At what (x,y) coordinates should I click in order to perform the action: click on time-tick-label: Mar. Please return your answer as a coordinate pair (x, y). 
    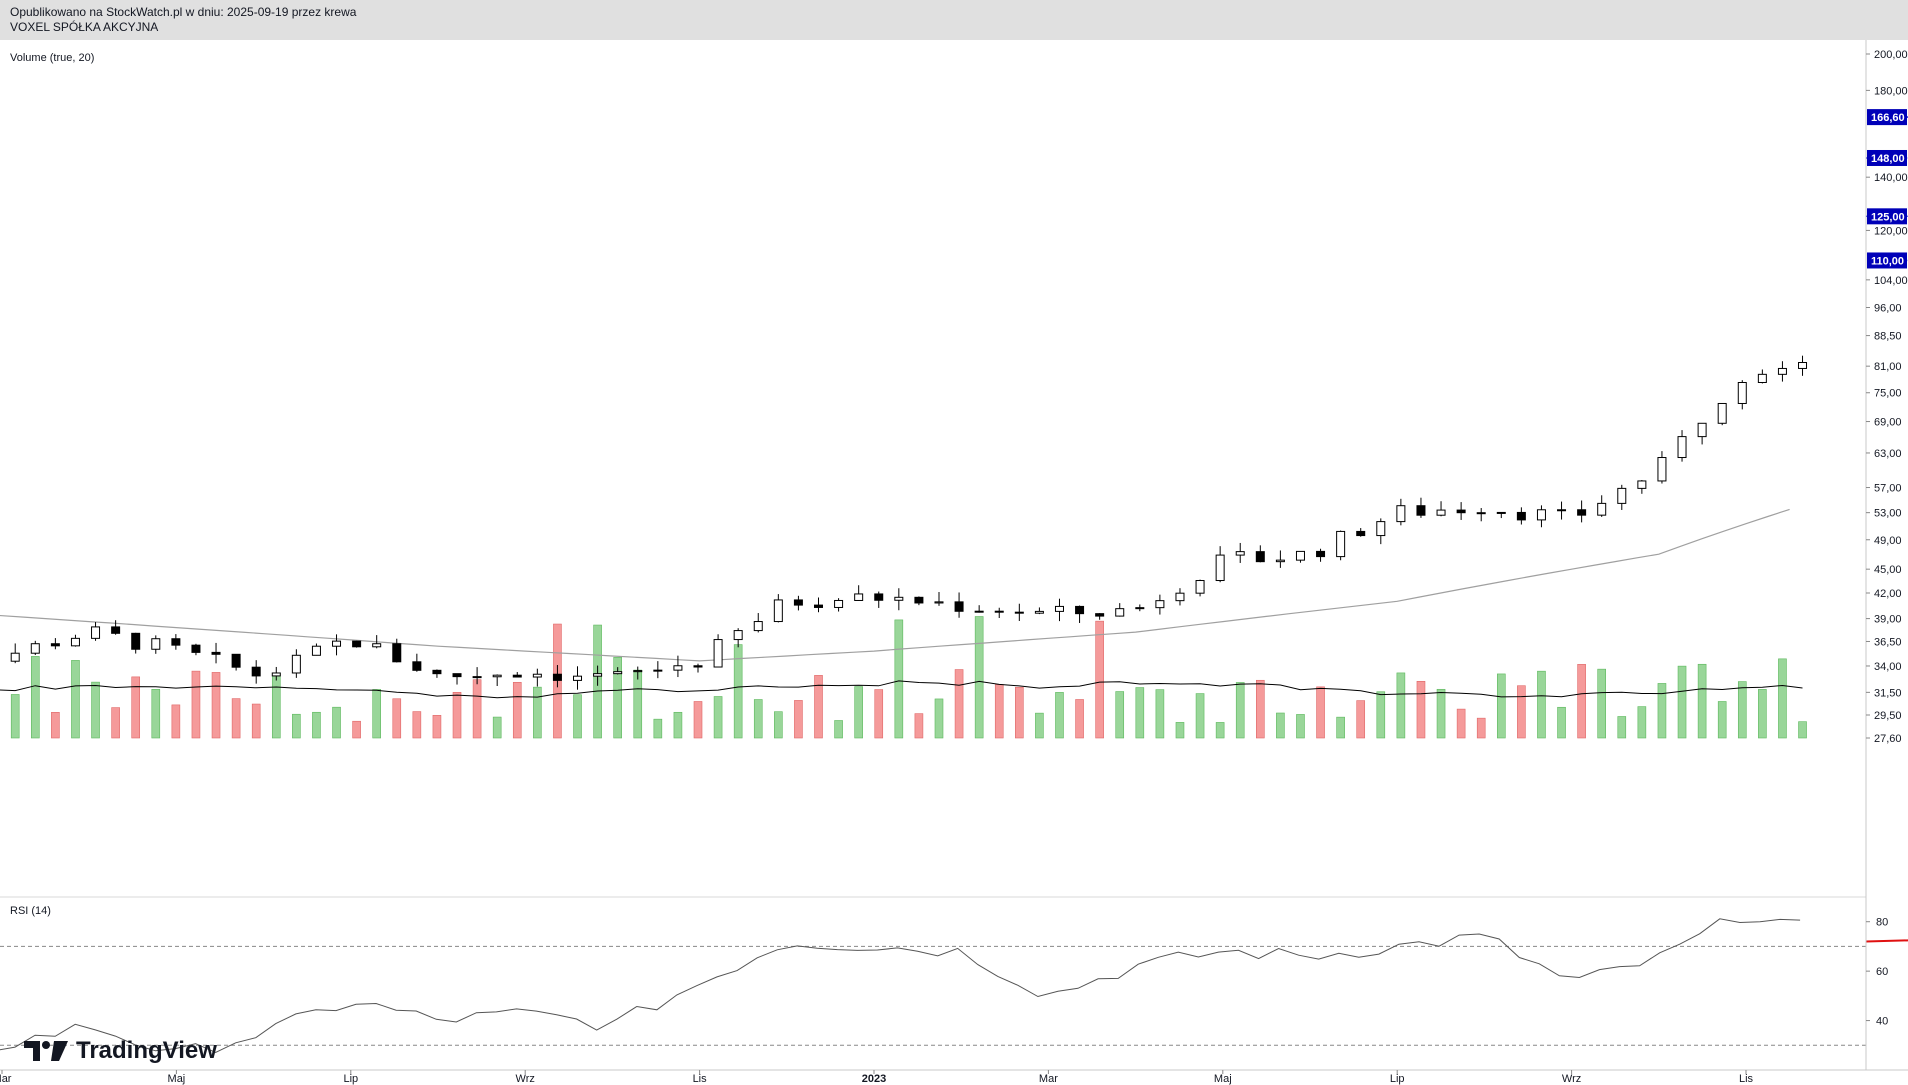
    Looking at the image, I should click on (1048, 1079).